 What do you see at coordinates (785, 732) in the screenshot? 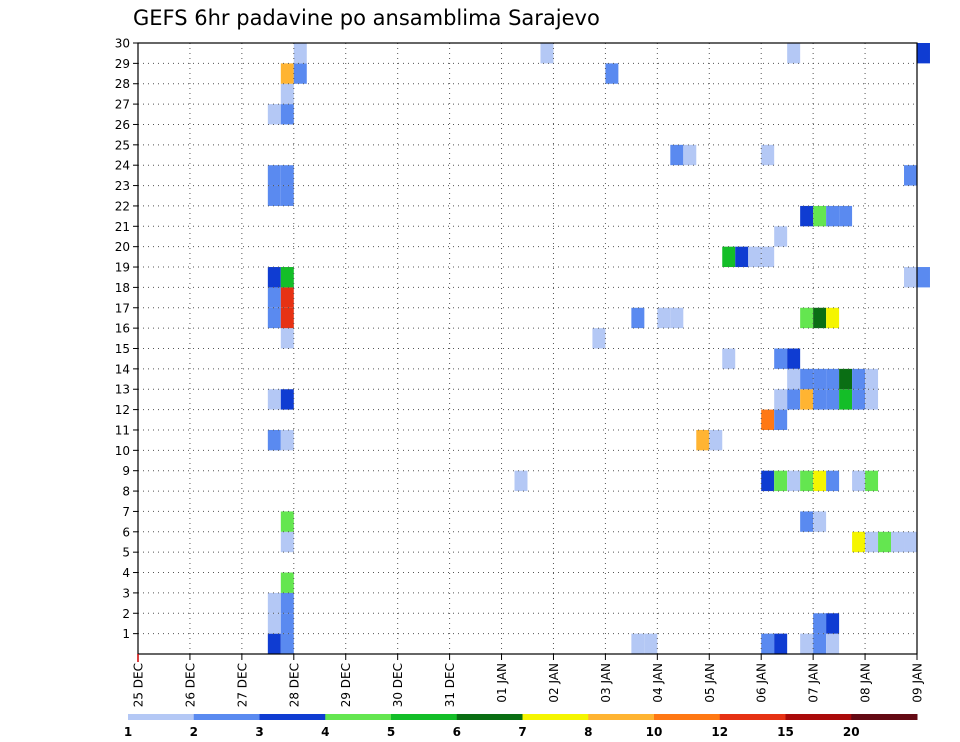
I see `colorbar-label: 15` at bounding box center [785, 732].